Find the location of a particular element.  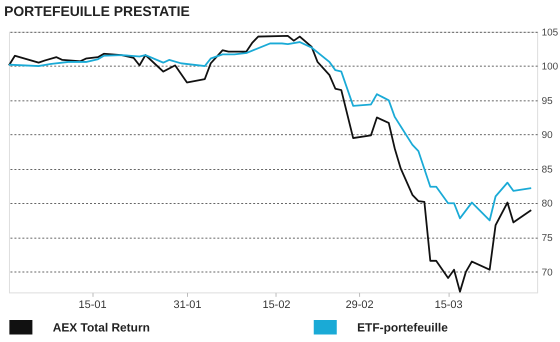

y-tick-label: 80 is located at coordinates (548, 204).